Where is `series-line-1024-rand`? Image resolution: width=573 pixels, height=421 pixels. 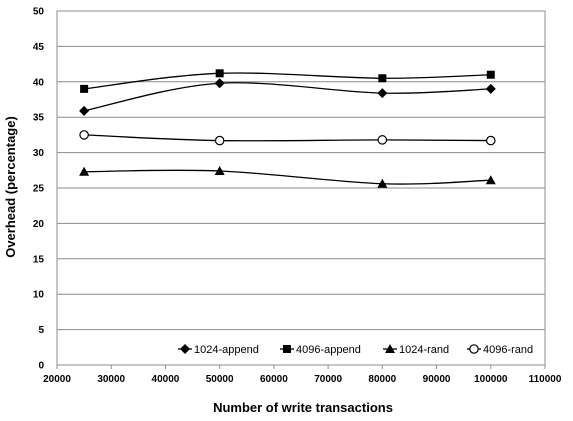 series-line-1024-rand is located at coordinates (287, 177).